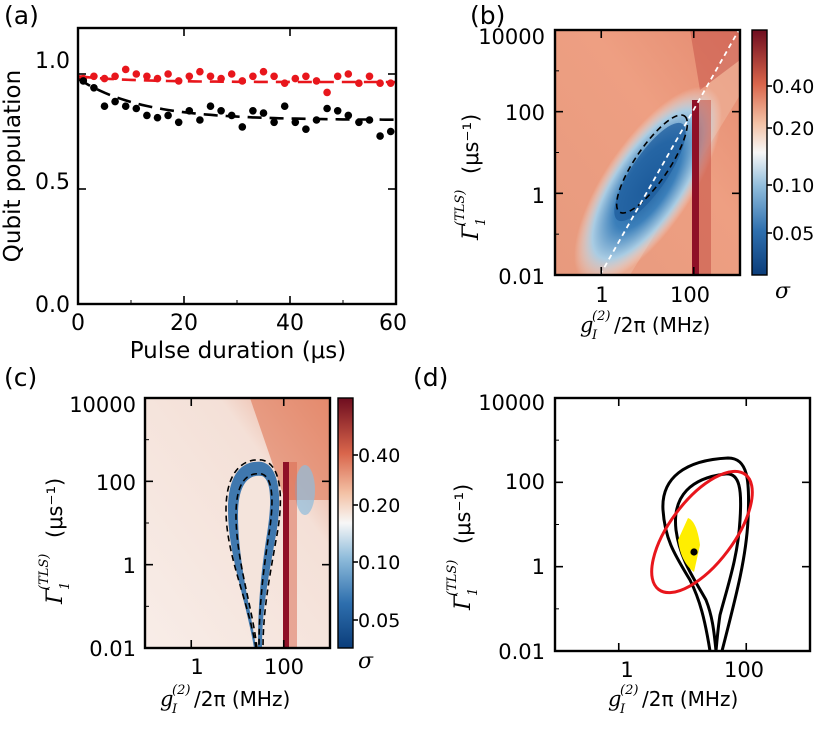 The image size is (830, 742). I want to click on b-xlabel-g: g, so click(586, 325).